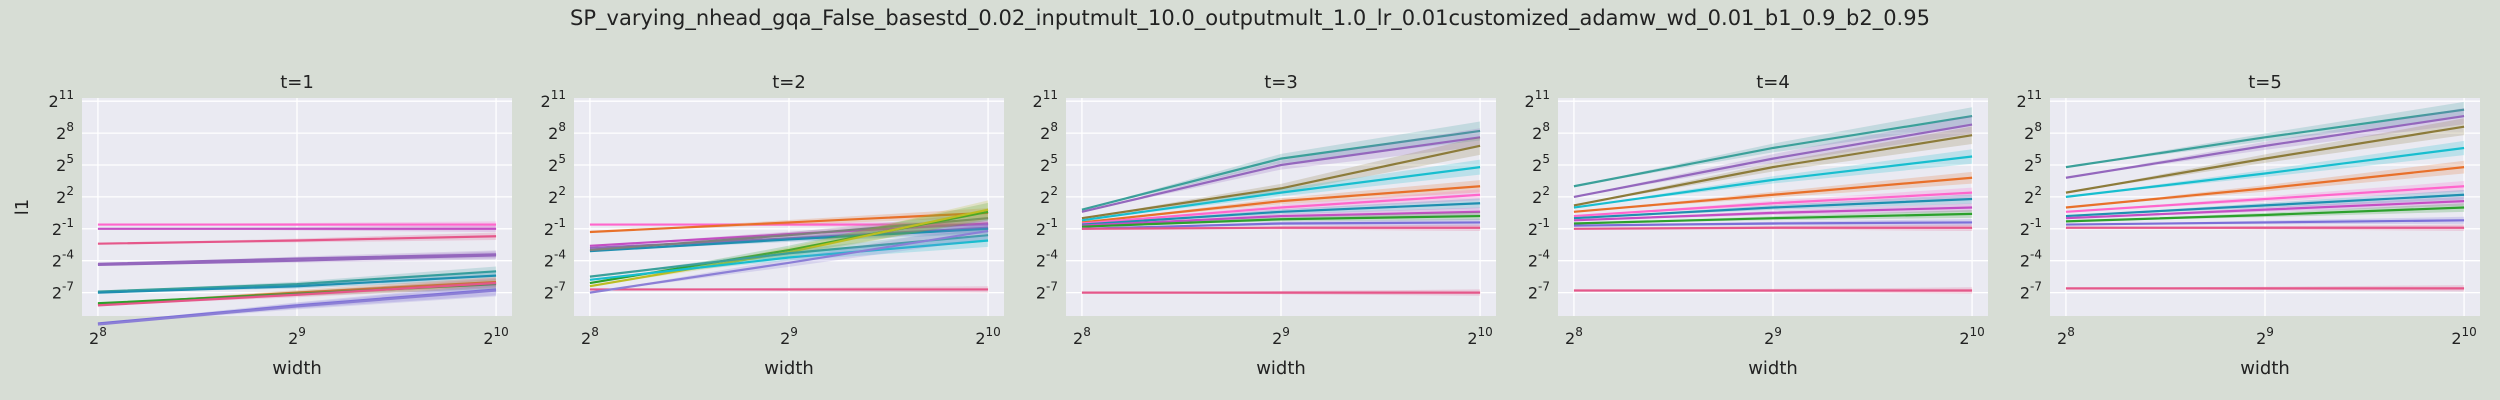 This screenshot has width=2500, height=400. I want to click on panel-2: 28 29 210 2-7 2-4 2-1 22 25 28 211 t=2 width, so click(772, 225).